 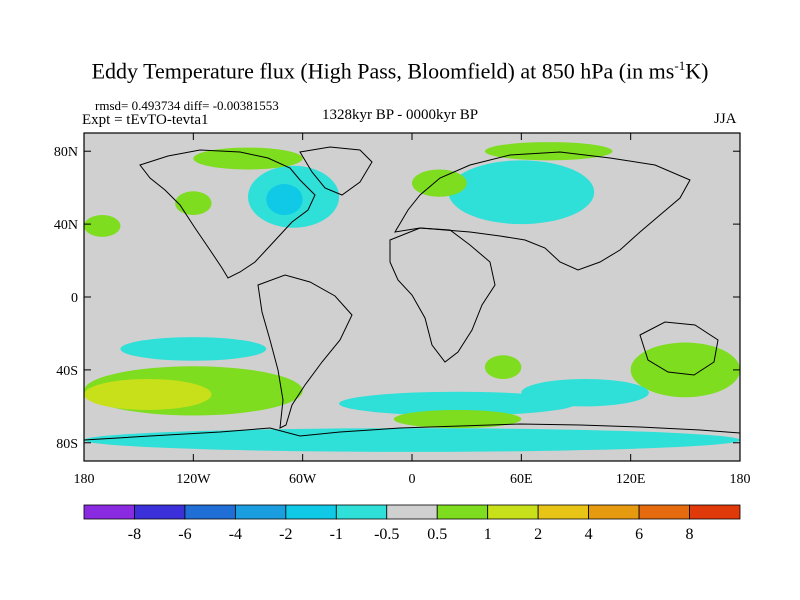 What do you see at coordinates (336, 534) in the screenshot?
I see `colorbar-label: -1` at bounding box center [336, 534].